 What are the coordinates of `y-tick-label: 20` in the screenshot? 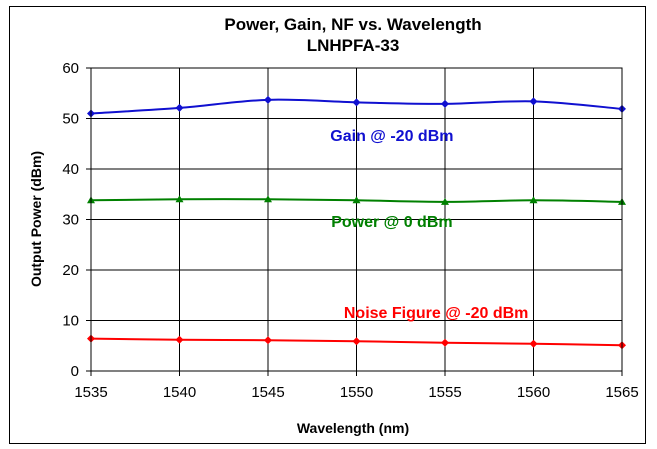 It's located at (70, 270).